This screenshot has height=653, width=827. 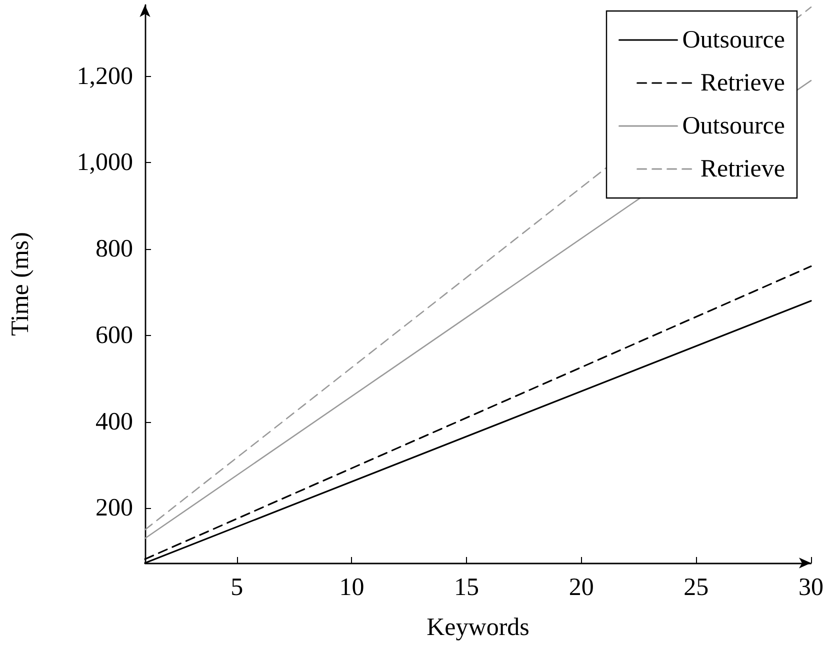 What do you see at coordinates (351, 587) in the screenshot?
I see `x-tick-label: 10` at bounding box center [351, 587].